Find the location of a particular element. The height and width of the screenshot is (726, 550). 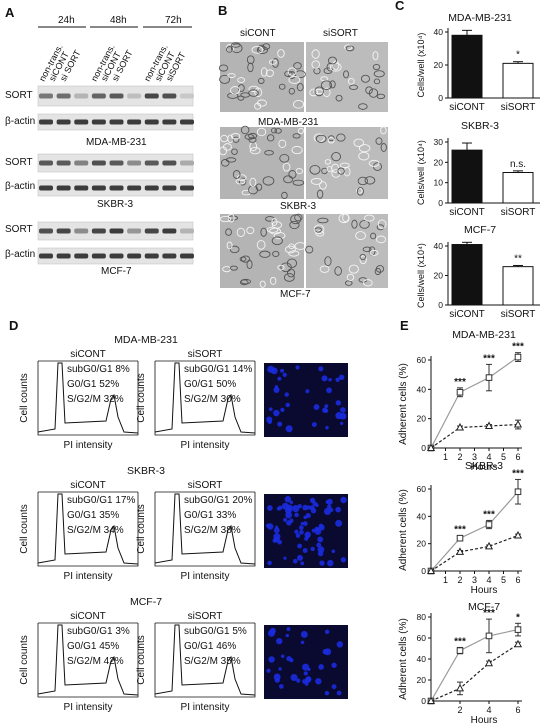

cell-cycle-stat: S/G2/M 38% is located at coordinates (212, 530).